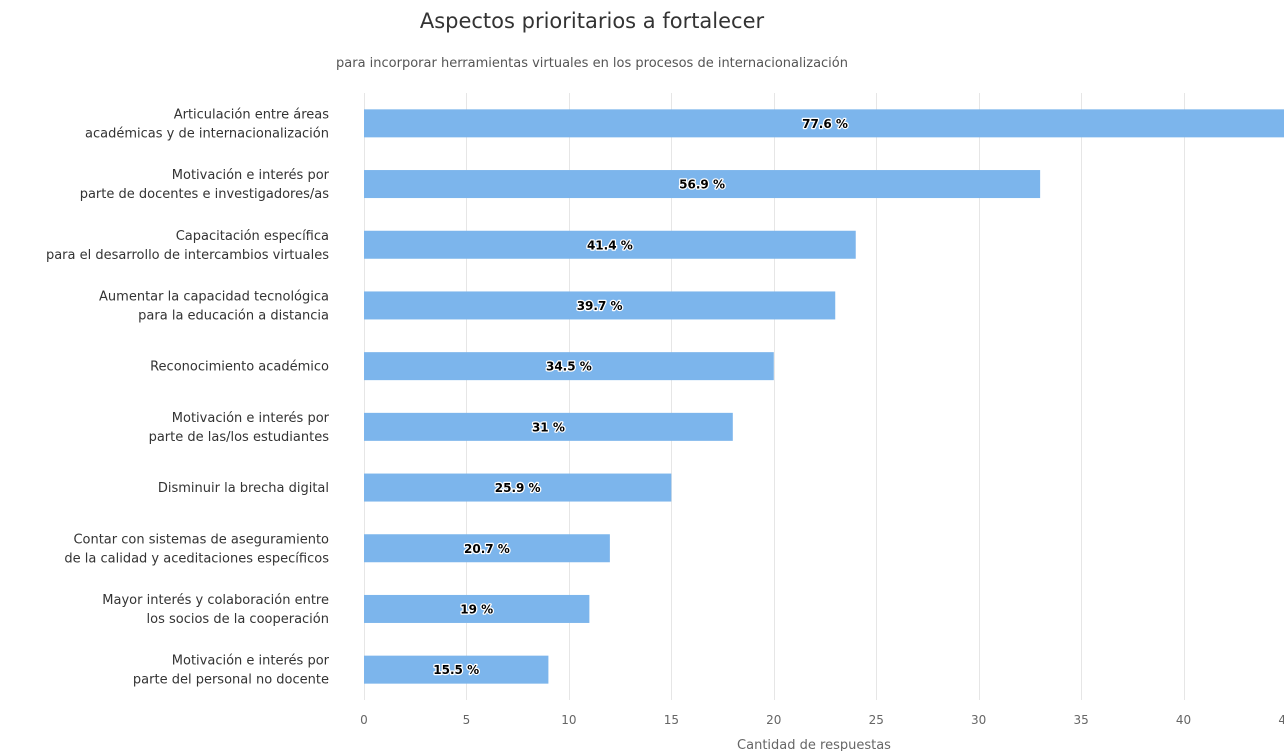 This screenshot has height=751, width=1284. I want to click on data-label: 41.4 %, so click(610, 245).